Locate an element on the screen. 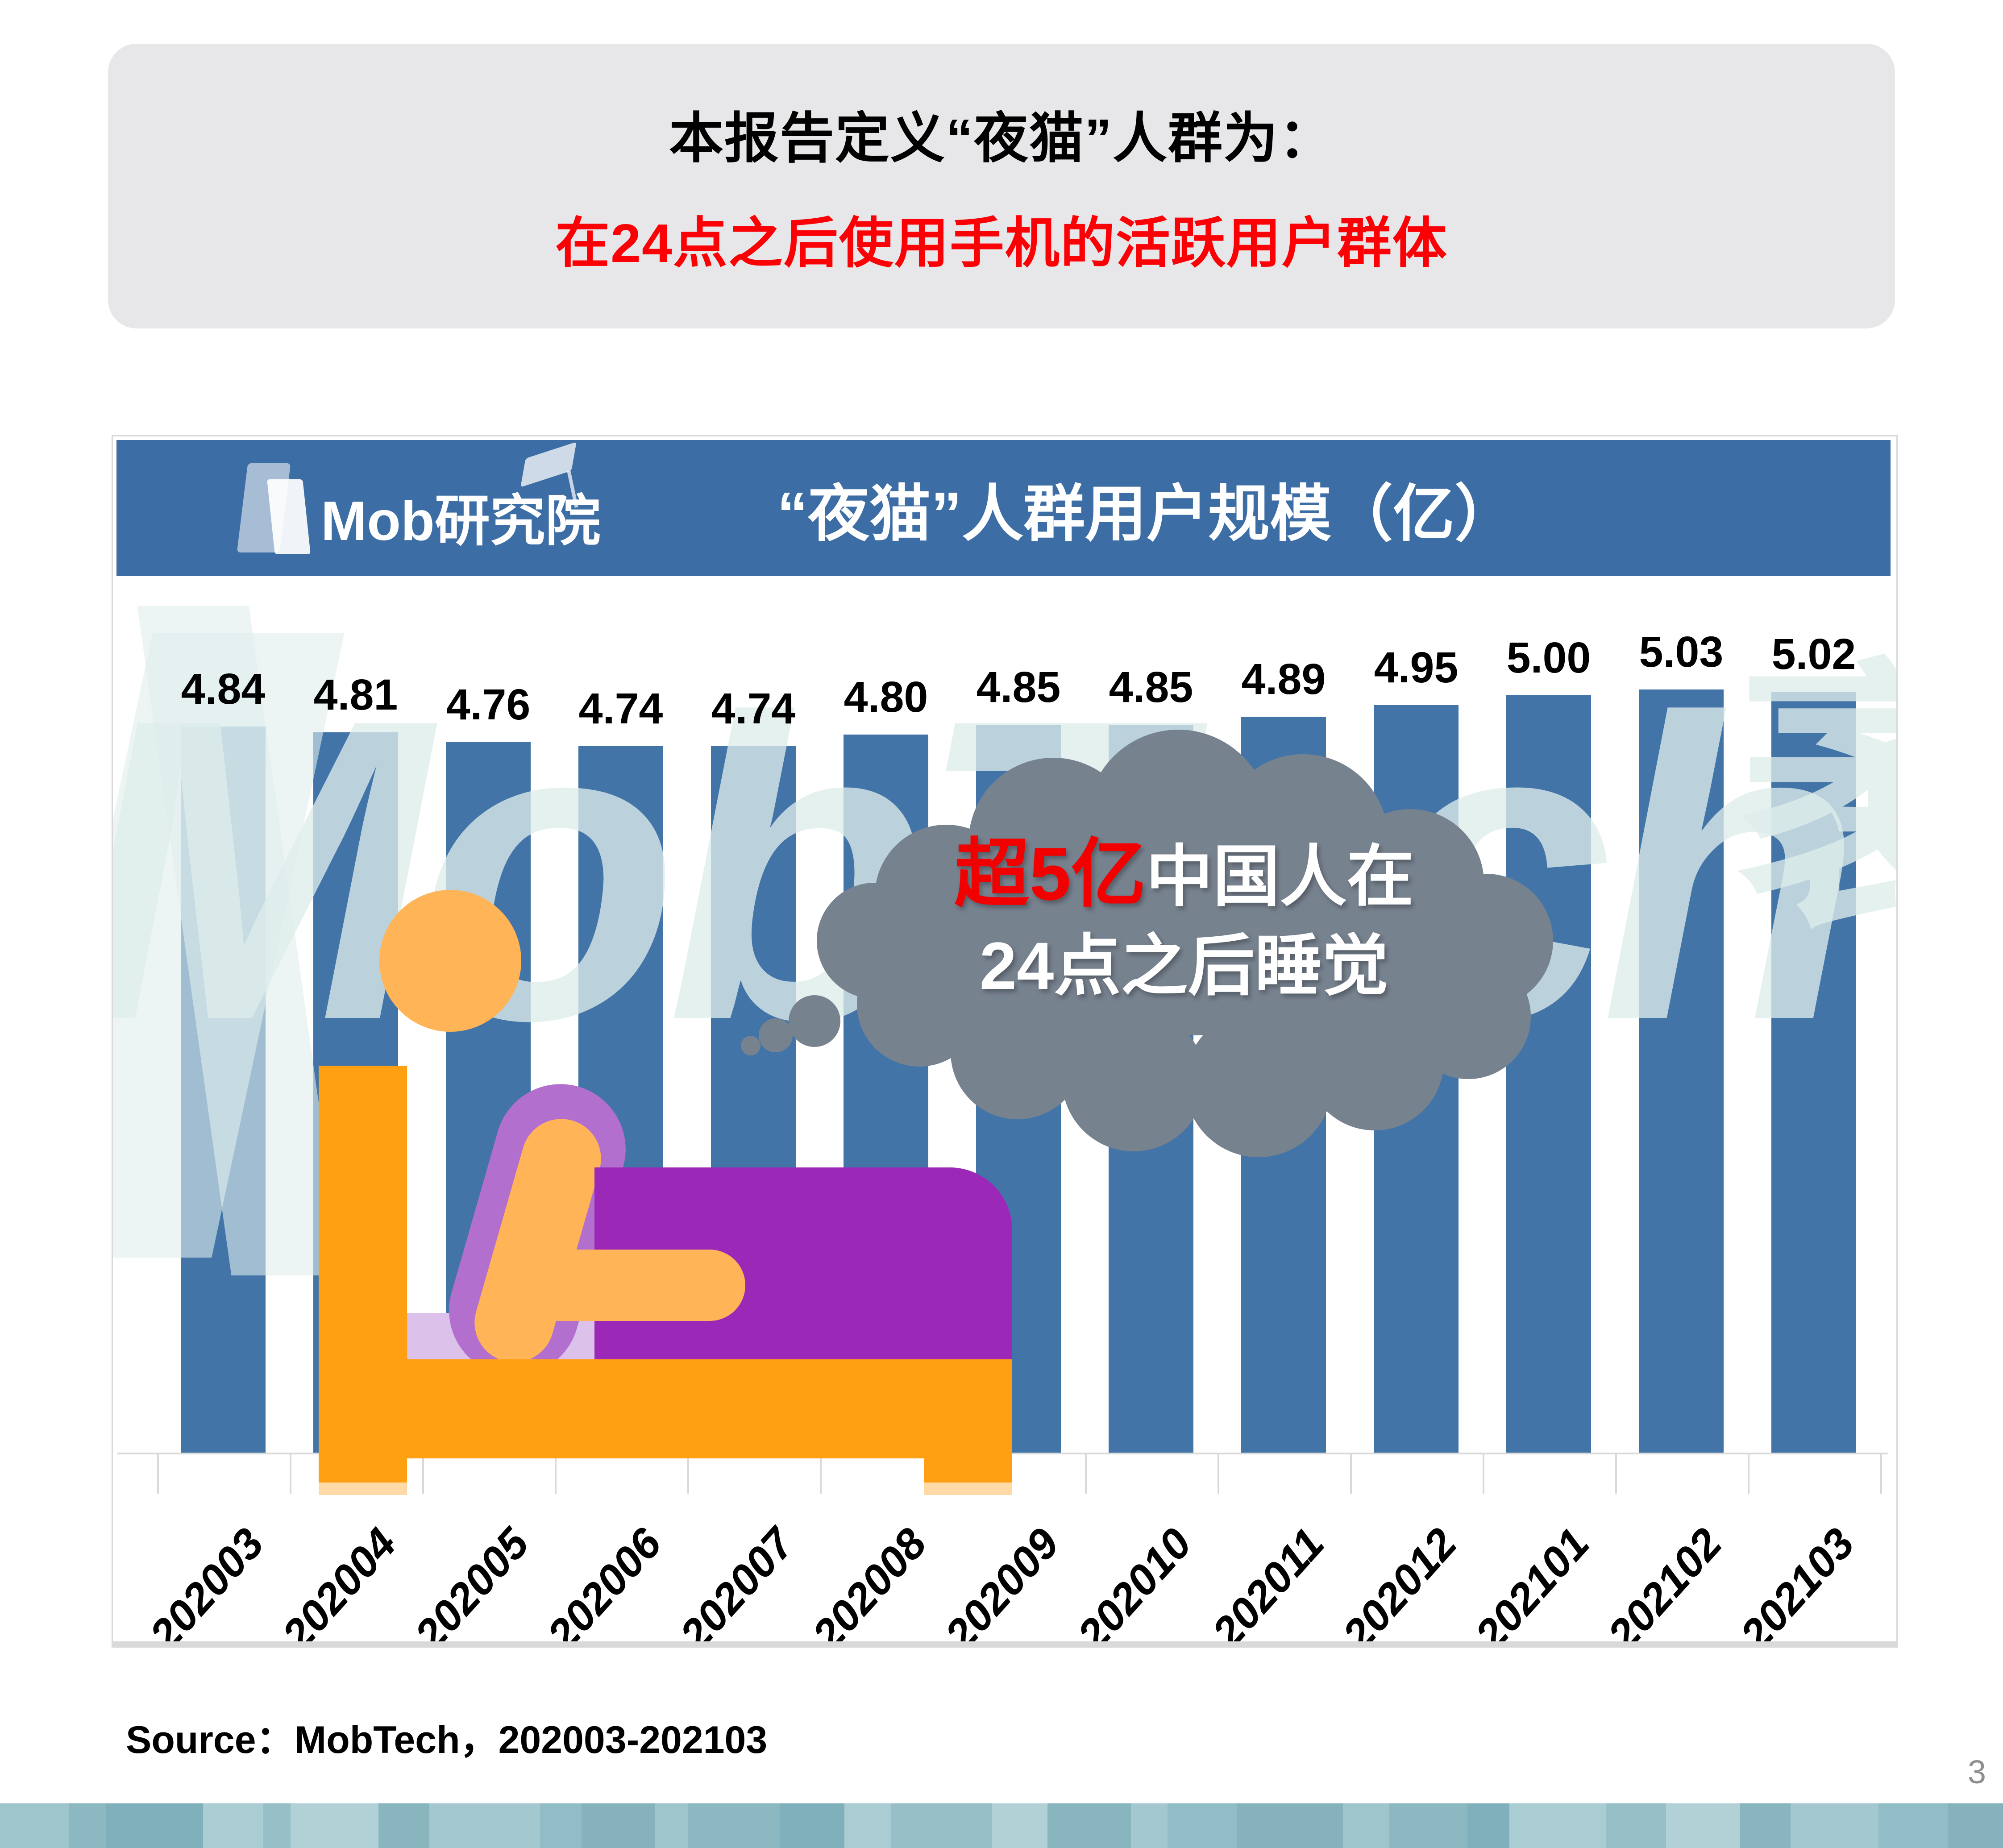 Image resolution: width=2003 pixels, height=1848 pixels. bed-base is located at coordinates (665, 1408).